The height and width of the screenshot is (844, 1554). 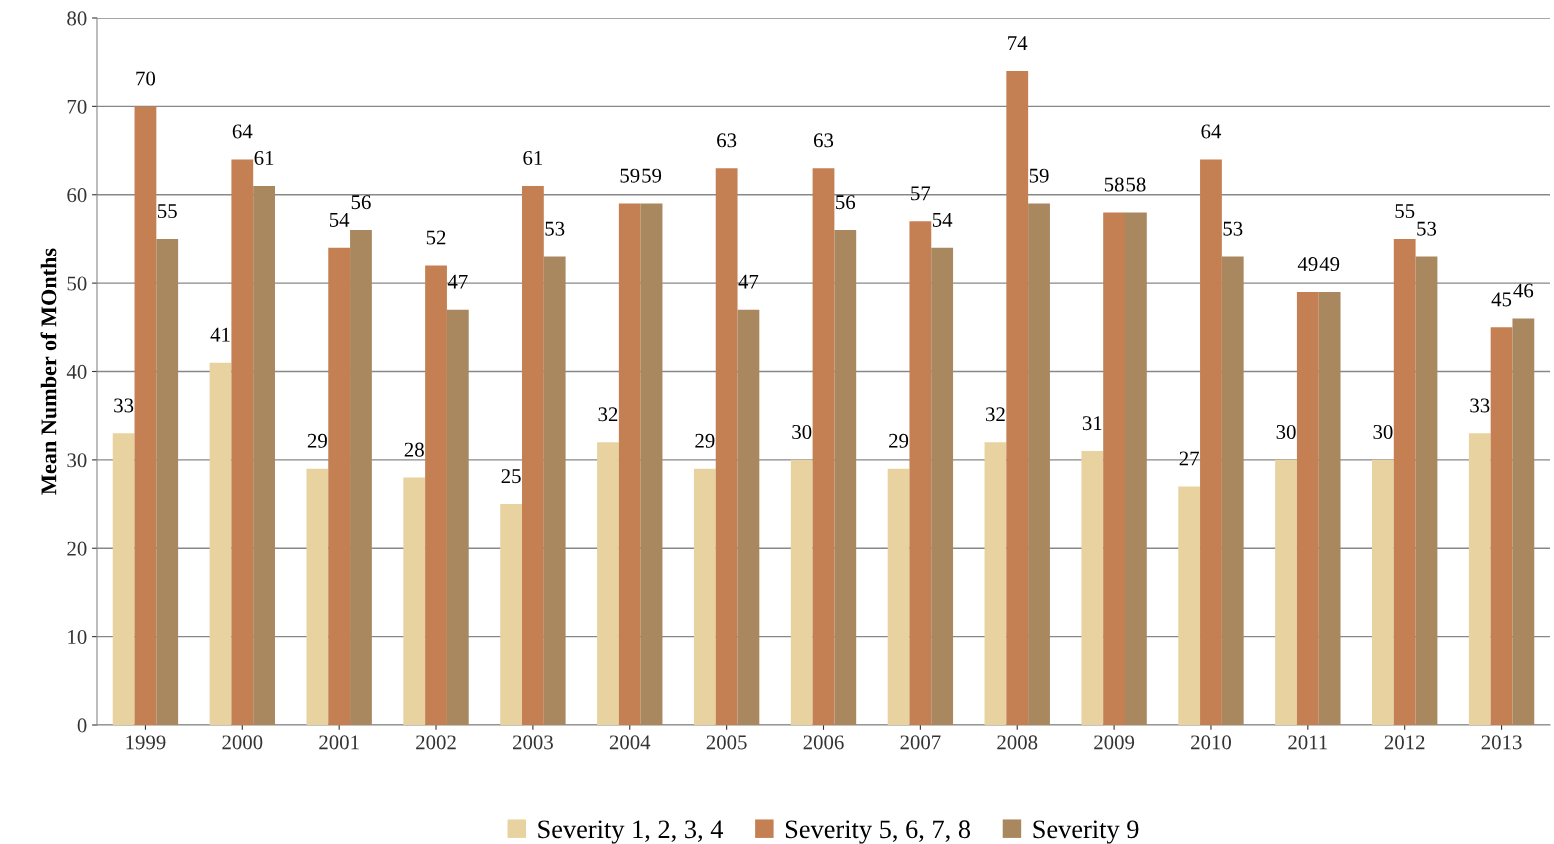 What do you see at coordinates (436, 237) in the screenshot?
I see `data-label: 52` at bounding box center [436, 237].